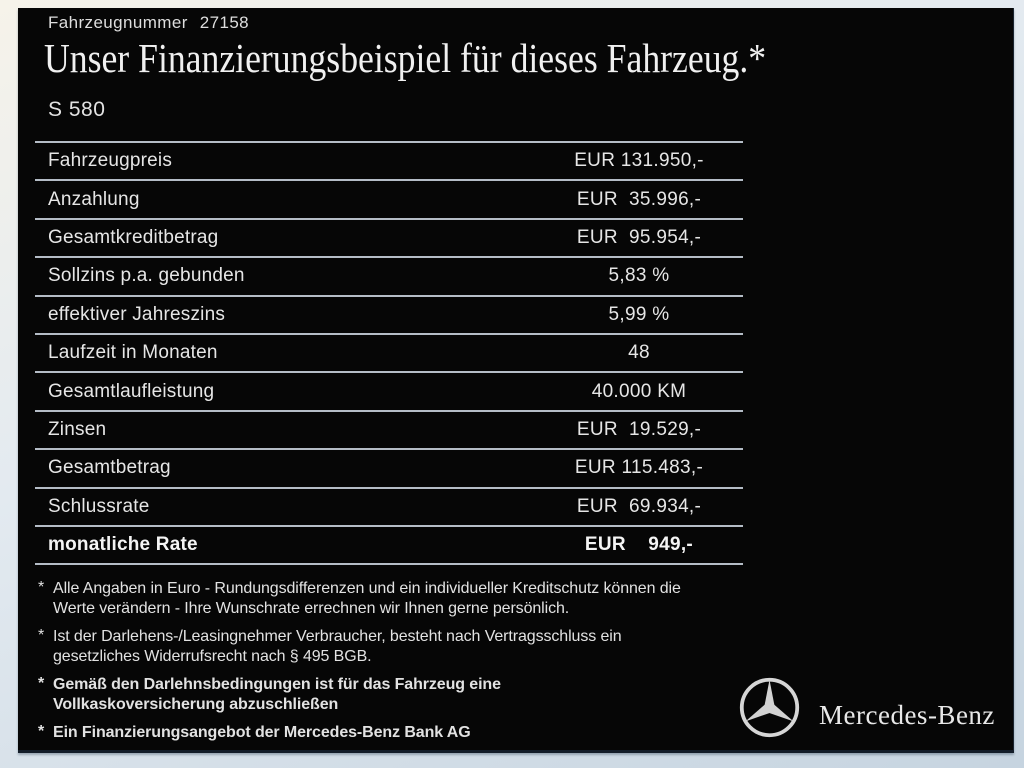  Describe the element at coordinates (389, 505) in the screenshot. I see `table-row: Schlussrate EUR 69.934,-` at that location.